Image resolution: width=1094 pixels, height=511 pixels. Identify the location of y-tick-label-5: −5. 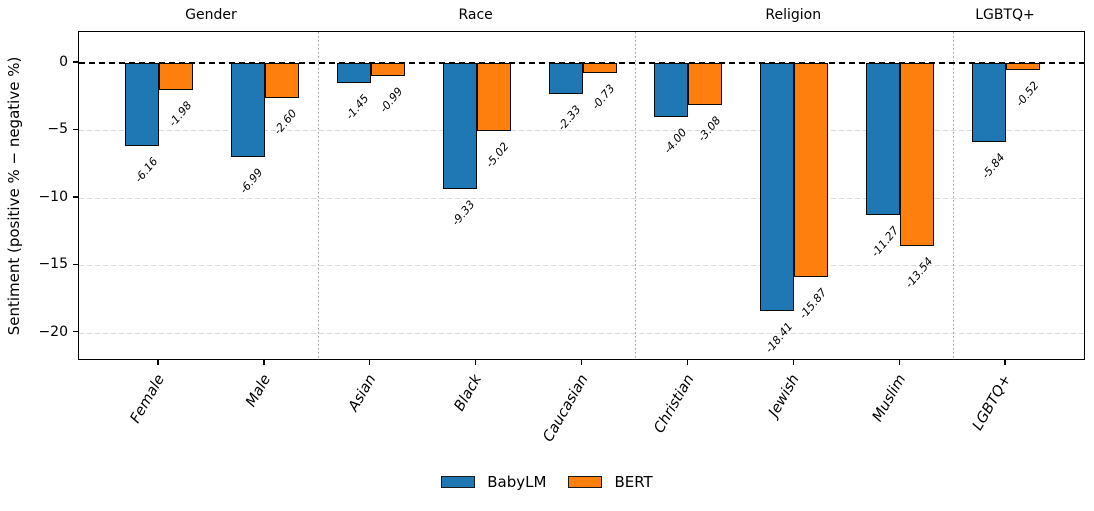
(57, 129).